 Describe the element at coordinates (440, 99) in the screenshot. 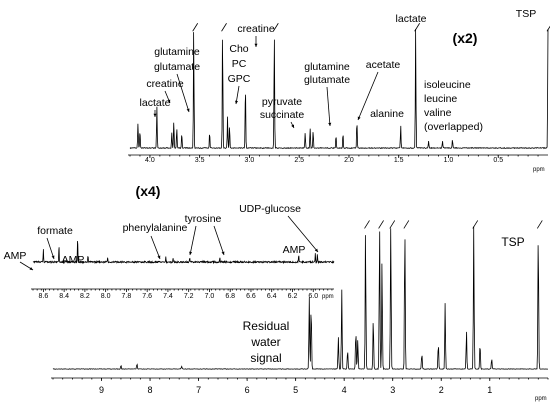

I see `annotation-label: leucine` at that location.